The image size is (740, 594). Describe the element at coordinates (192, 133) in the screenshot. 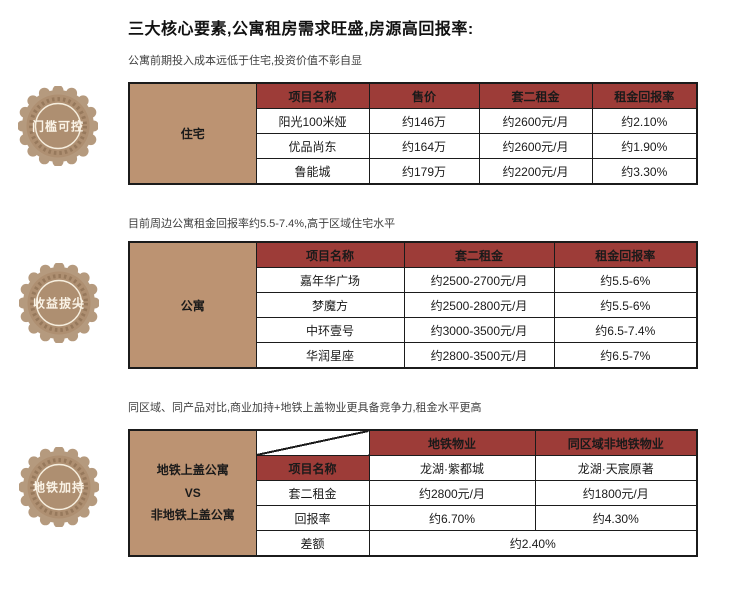

I see `row-group-label: 住宅` at that location.